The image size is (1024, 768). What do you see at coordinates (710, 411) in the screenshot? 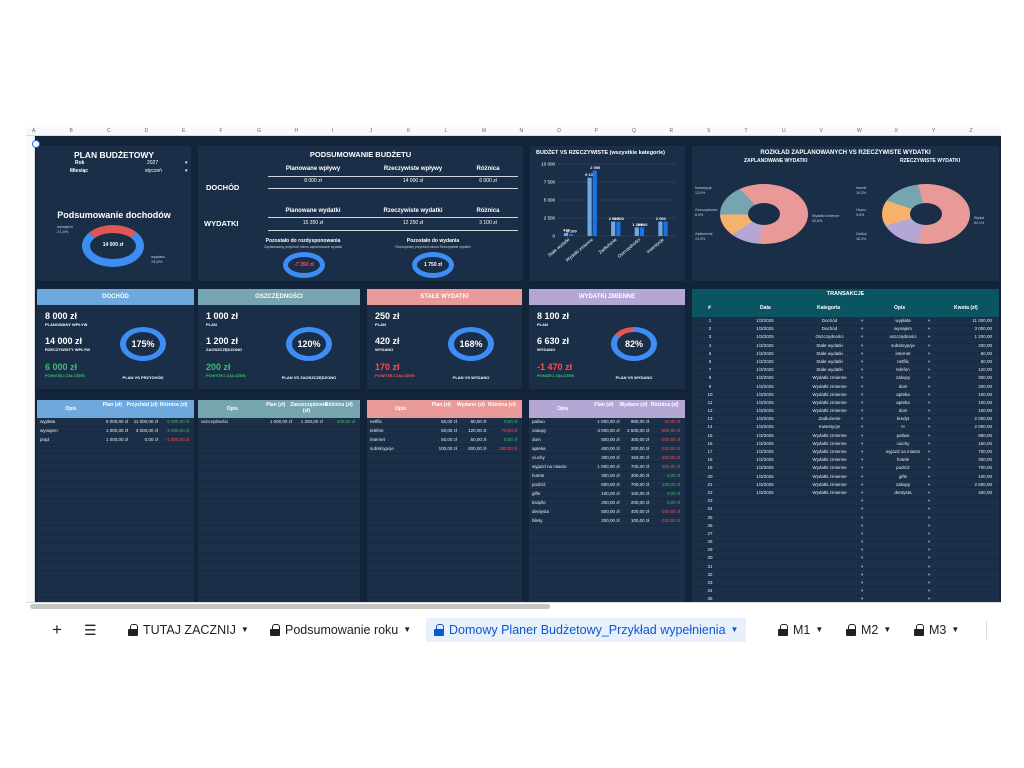
I see `transaction-cell: 12` at bounding box center [710, 411].